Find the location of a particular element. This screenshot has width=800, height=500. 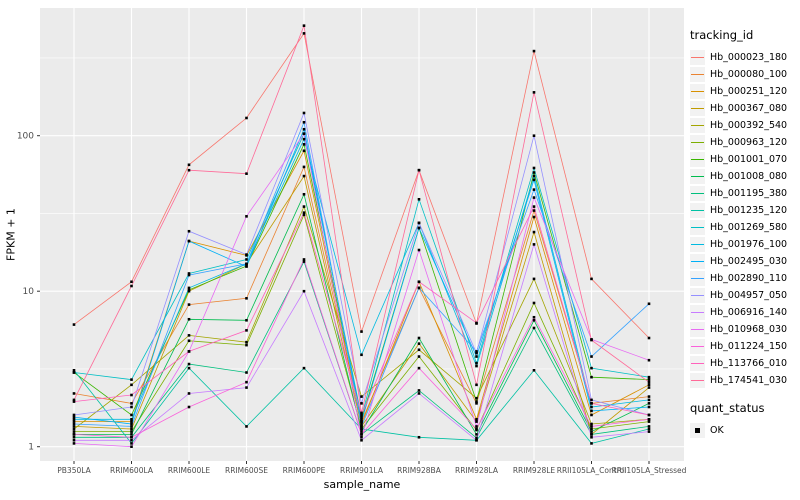

x-tick-label: RRIM928BA is located at coordinates (419, 470).